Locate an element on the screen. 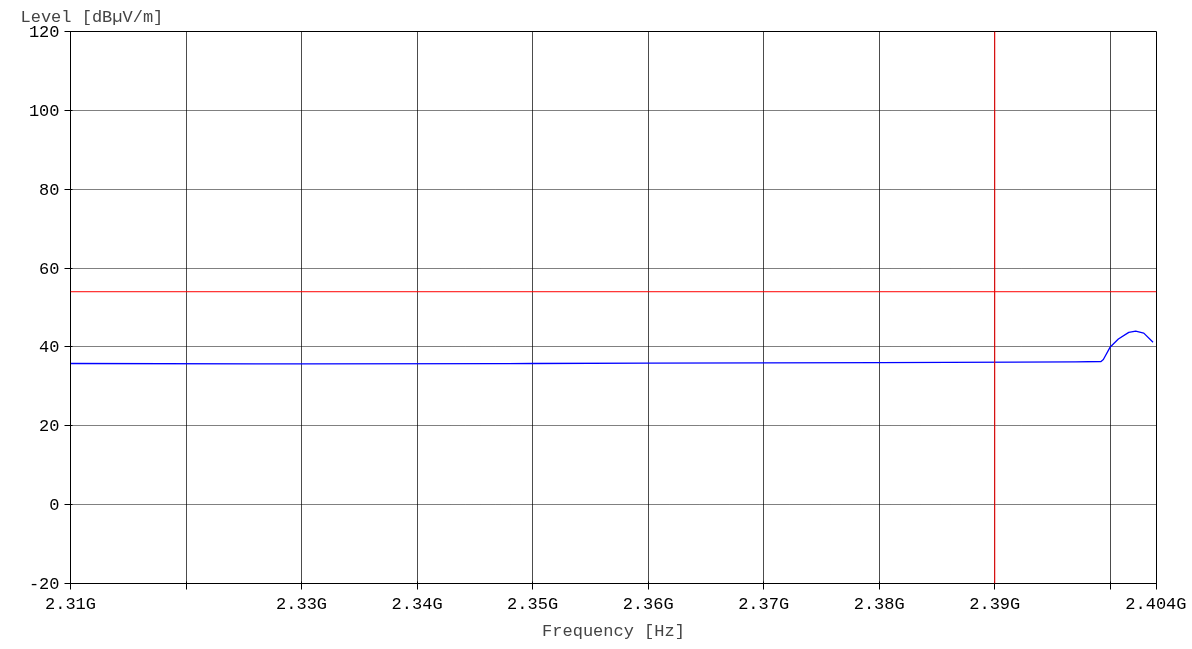 This screenshot has width=1192, height=649. x-tick-label: 2.31G is located at coordinates (71, 604).